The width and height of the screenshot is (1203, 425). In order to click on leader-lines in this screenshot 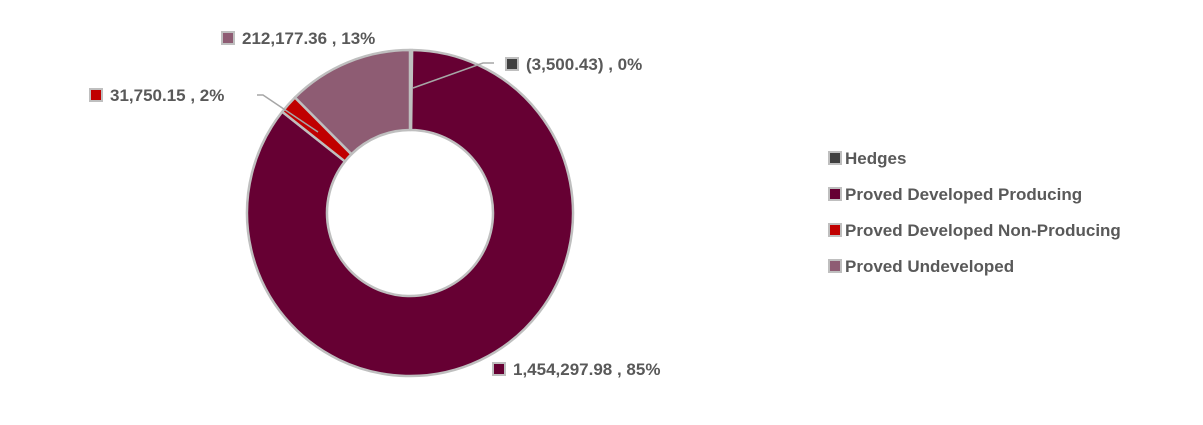, I will do `click(375, 97)`.